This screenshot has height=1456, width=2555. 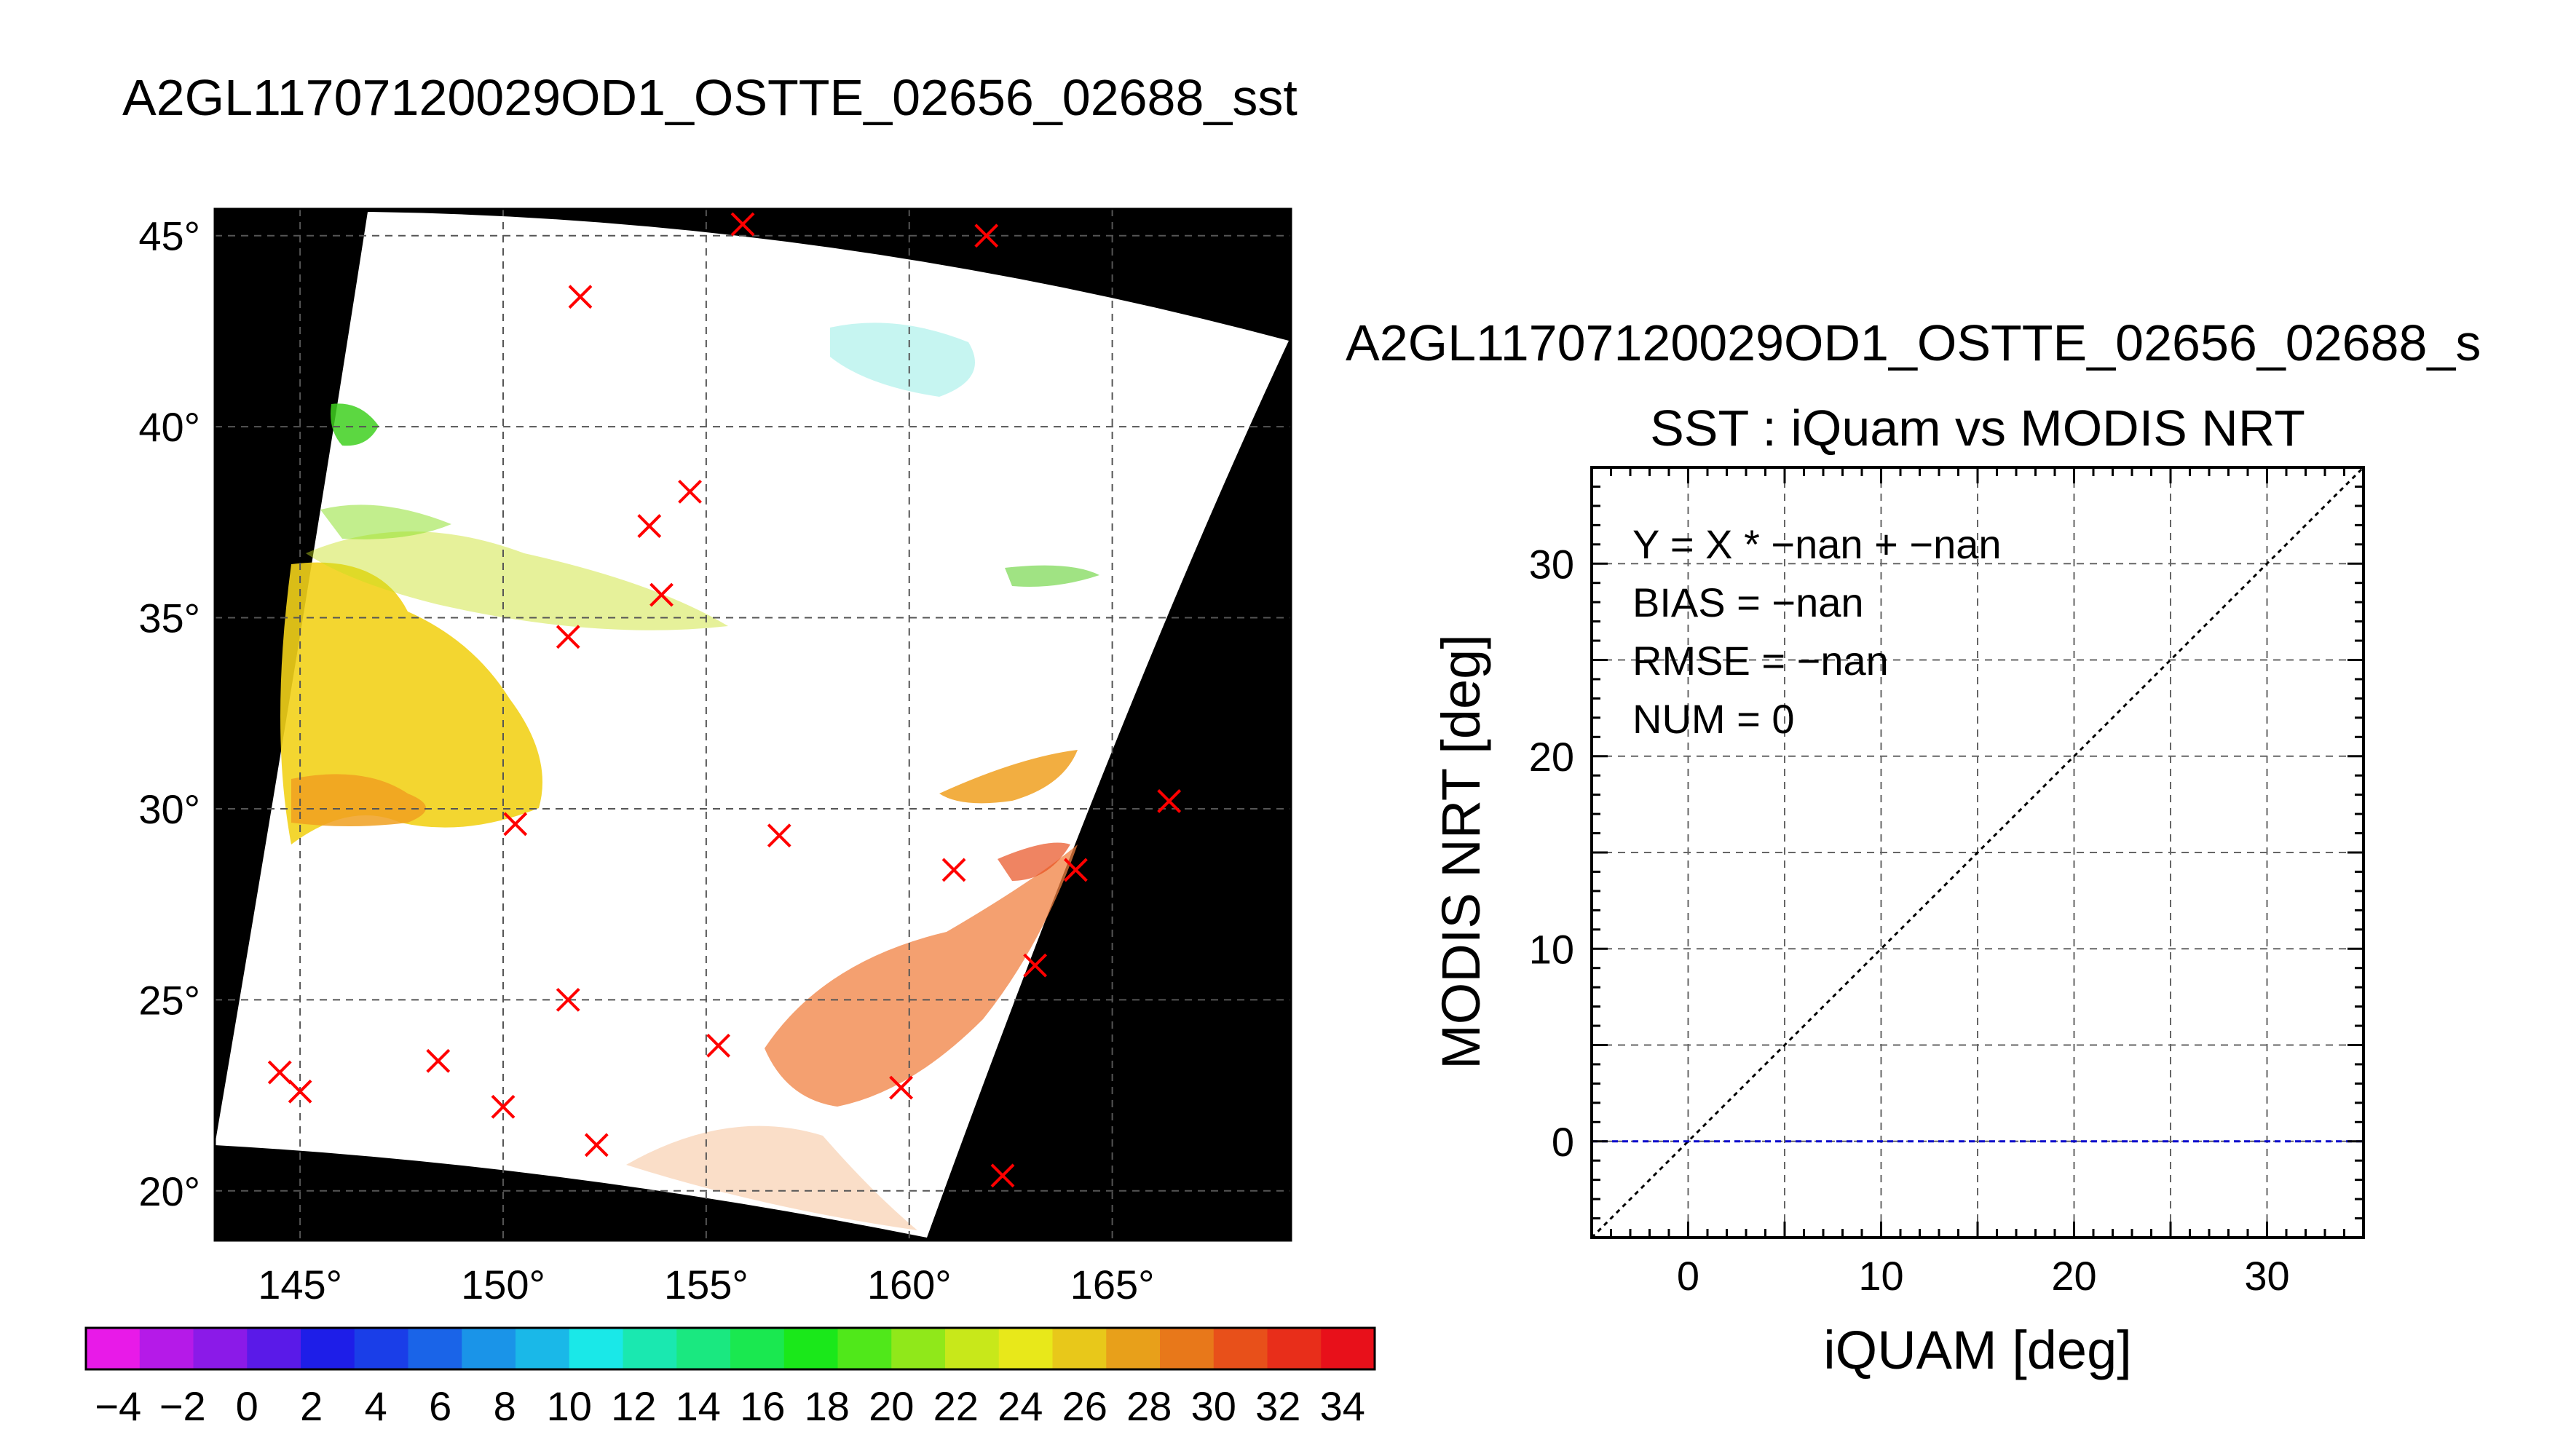 What do you see at coordinates (1008, 777) in the screenshot?
I see `sst-patch-orange-east` at bounding box center [1008, 777].